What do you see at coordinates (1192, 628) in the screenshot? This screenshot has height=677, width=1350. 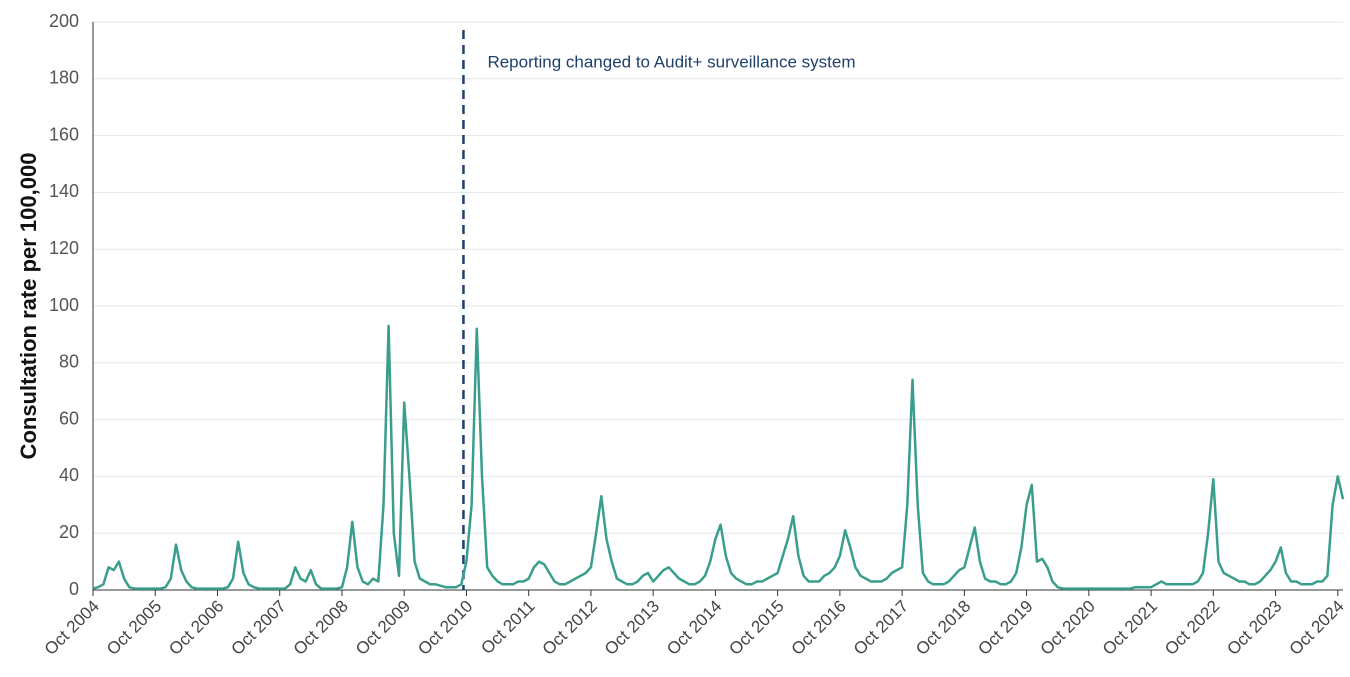 I see `x-tick-label: Oct 2022` at bounding box center [1192, 628].